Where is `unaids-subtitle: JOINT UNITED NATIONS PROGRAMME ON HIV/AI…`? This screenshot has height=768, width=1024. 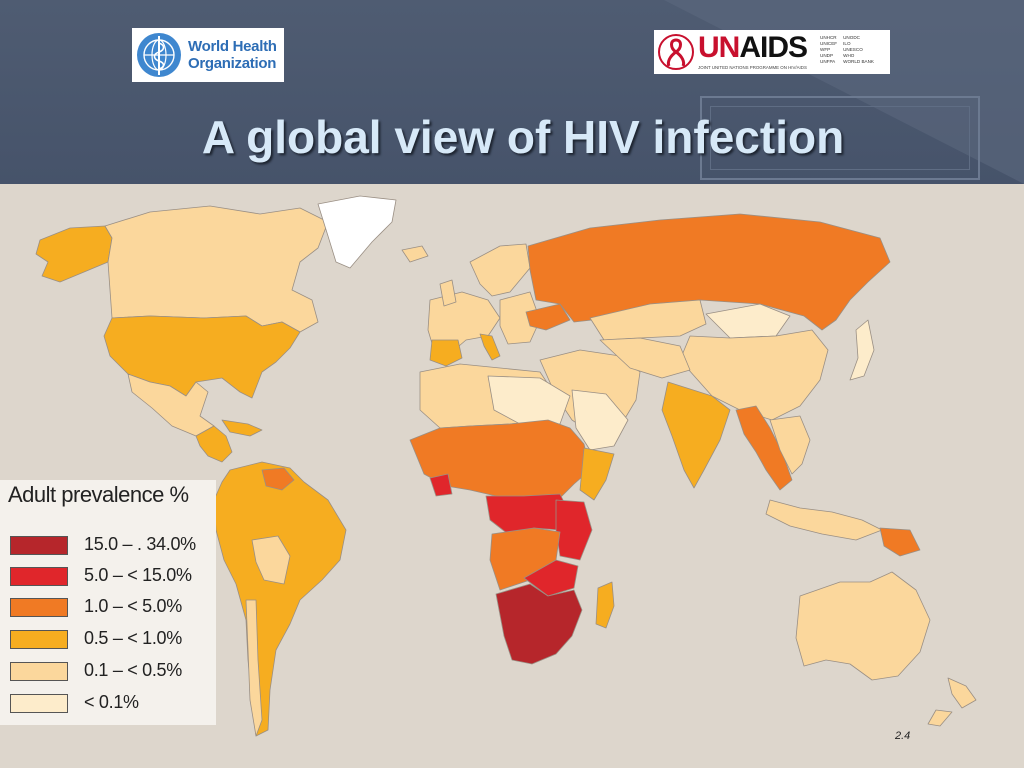
unaids-subtitle: JOINT UNITED NATIONS PROGRAMME ON HIV/AI… is located at coordinates (752, 67).